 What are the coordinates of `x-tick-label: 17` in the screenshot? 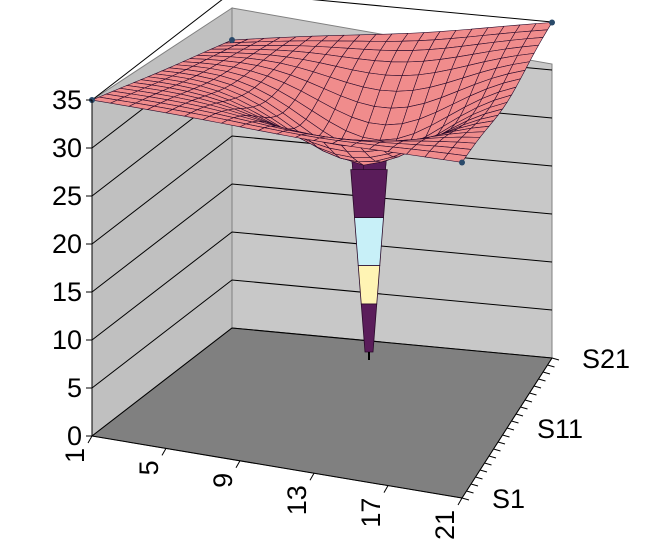 It's located at (371, 513).